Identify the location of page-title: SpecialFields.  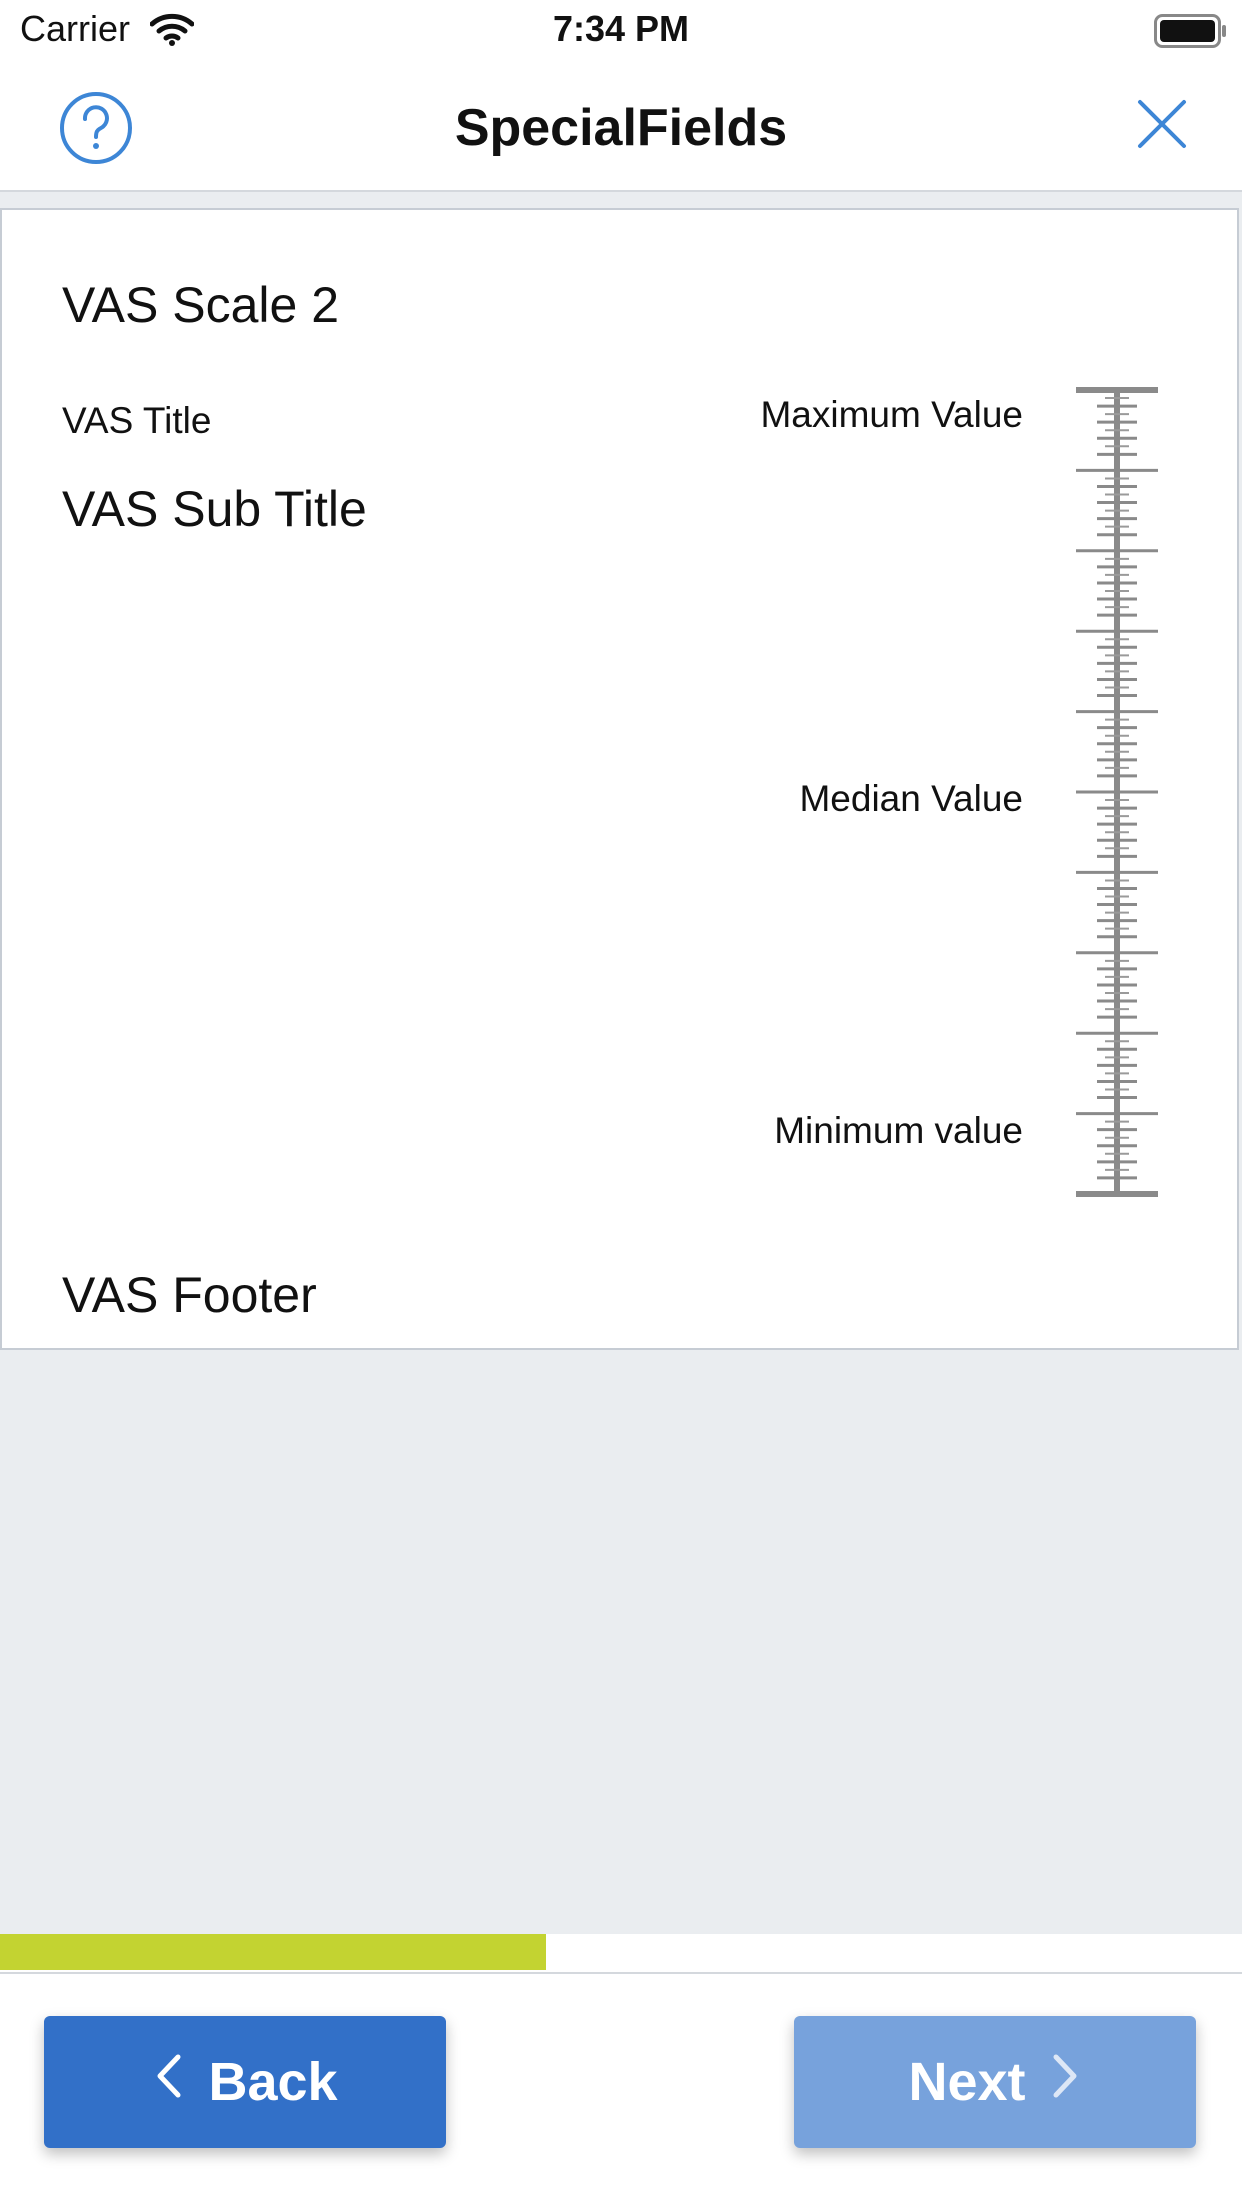
(621, 128).